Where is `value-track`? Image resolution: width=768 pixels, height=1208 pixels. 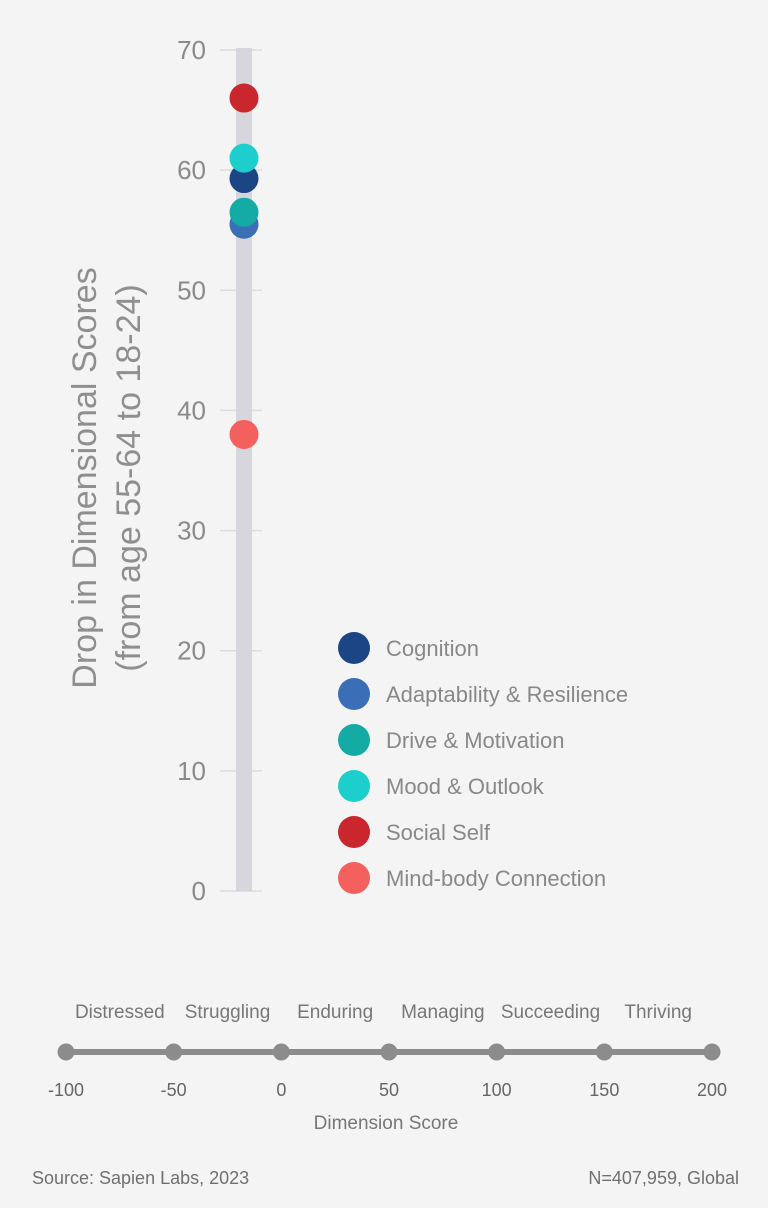 value-track is located at coordinates (244, 469).